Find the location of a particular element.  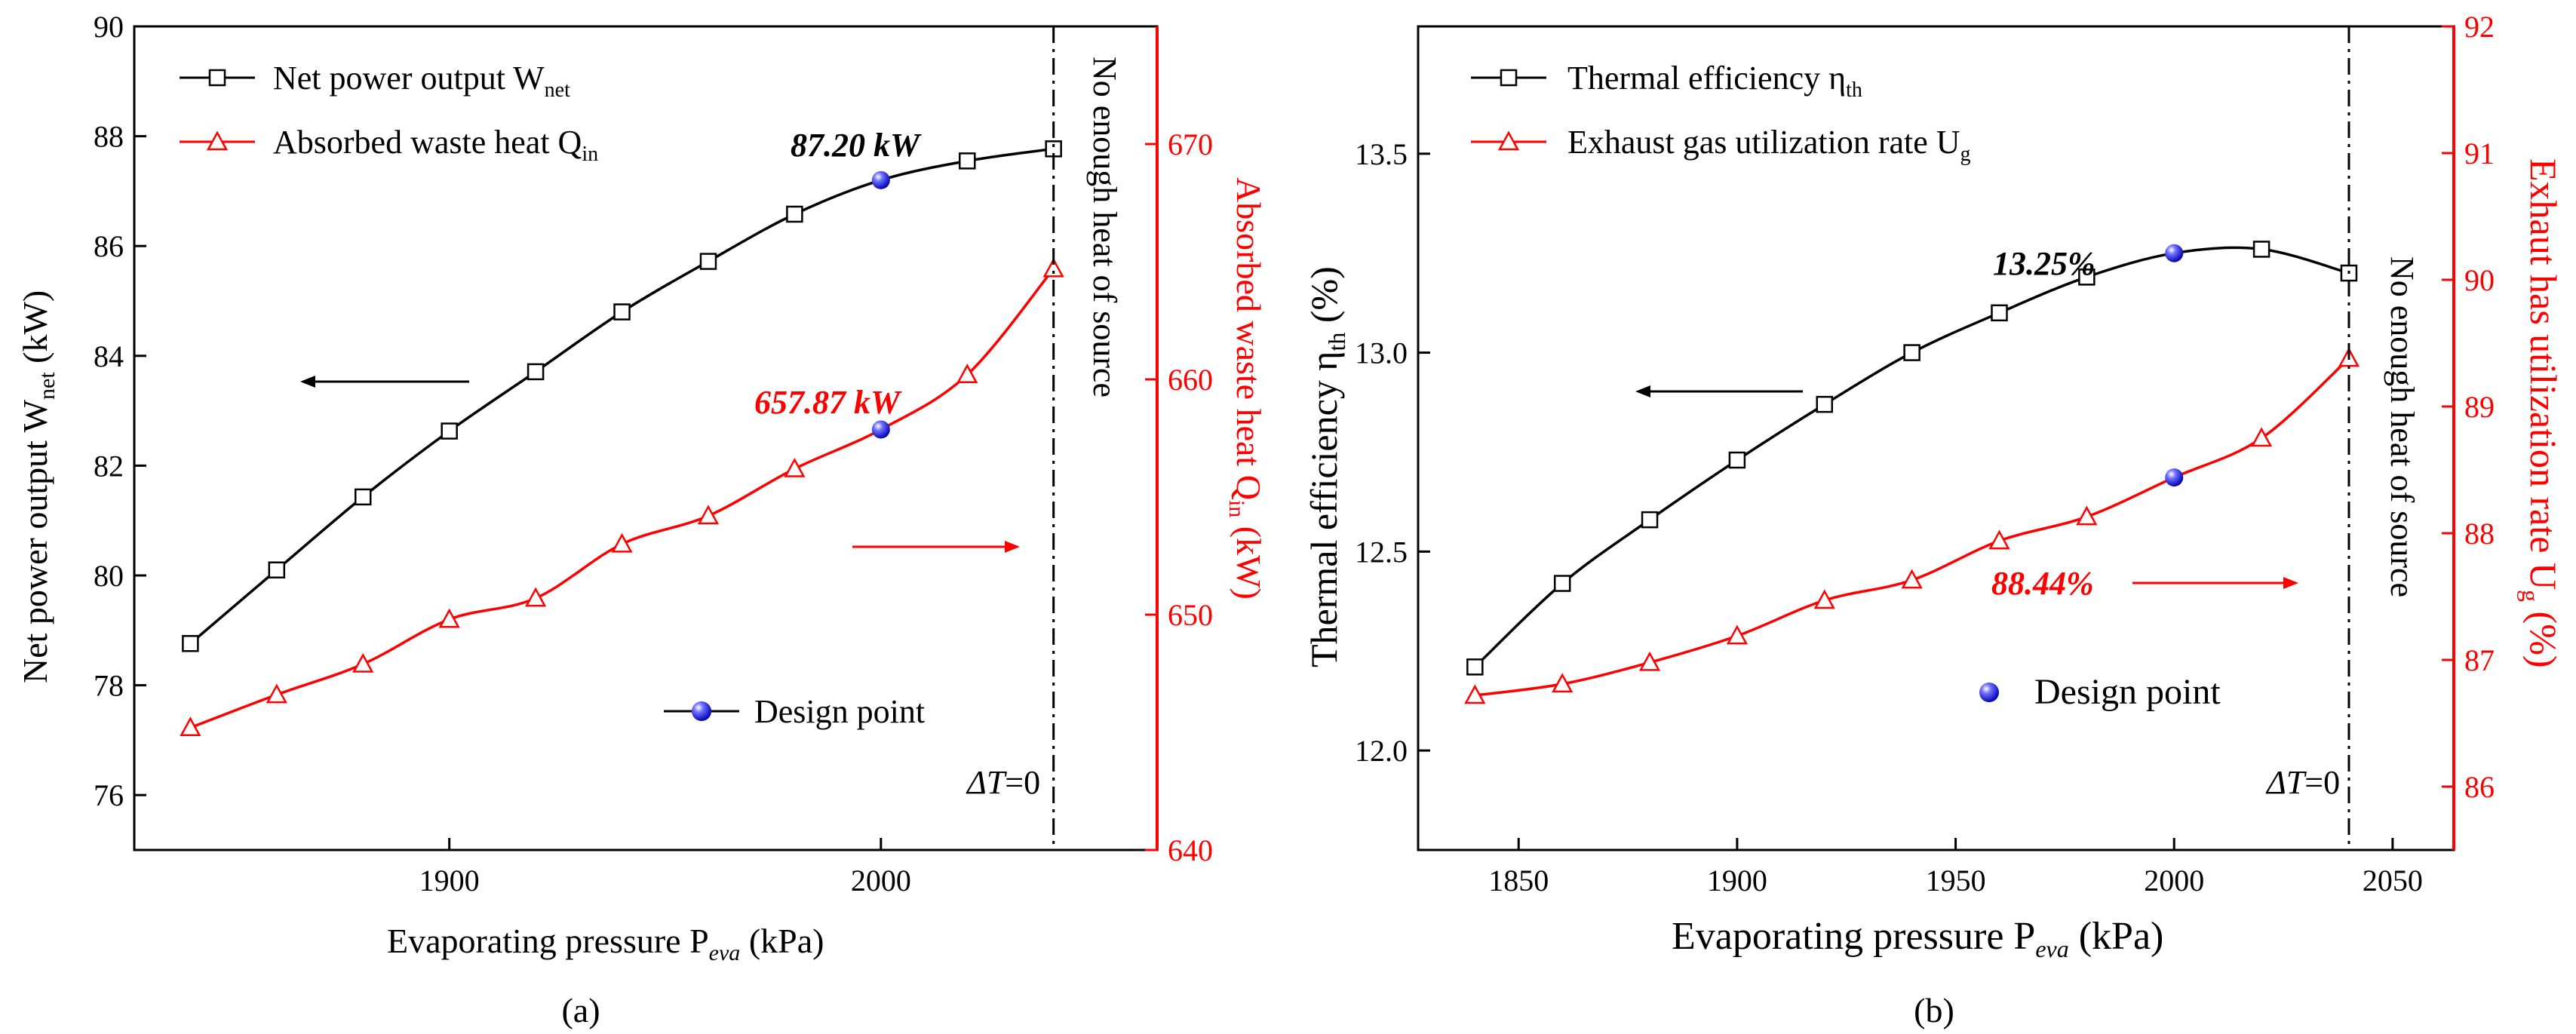

annotation-heat: 657.87 kW is located at coordinates (828, 402).